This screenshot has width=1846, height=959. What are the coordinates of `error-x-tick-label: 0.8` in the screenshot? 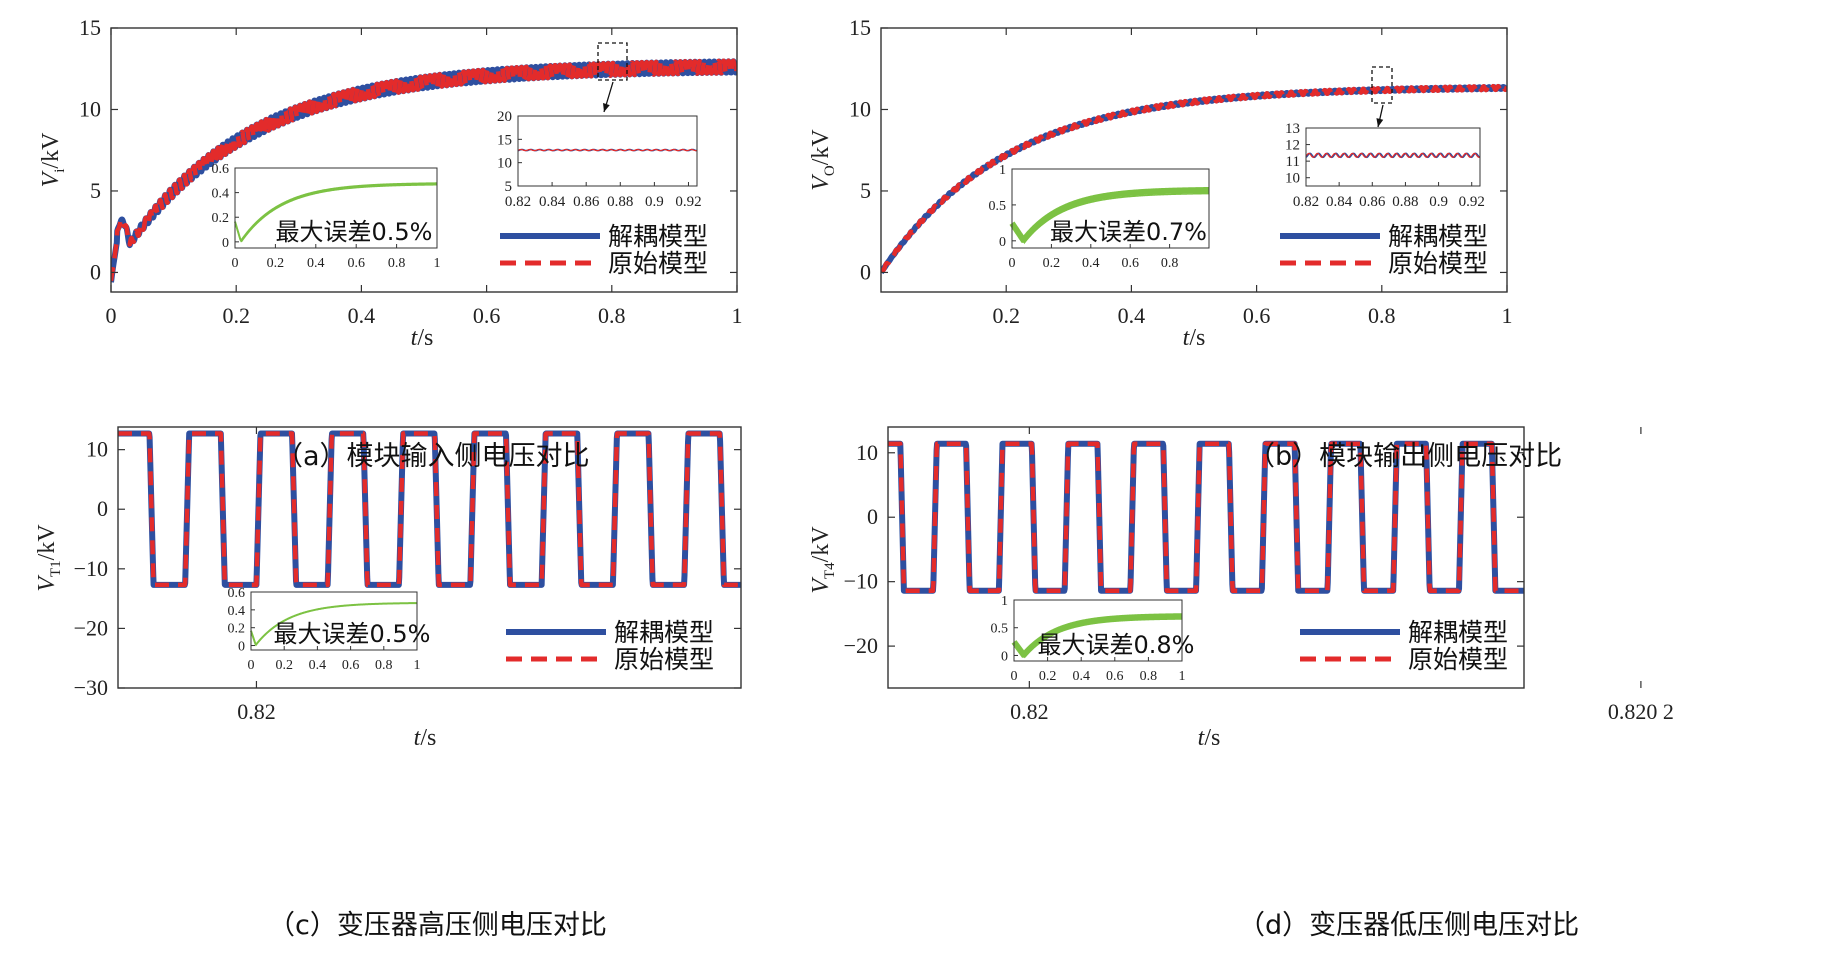 It's located at (384, 665).